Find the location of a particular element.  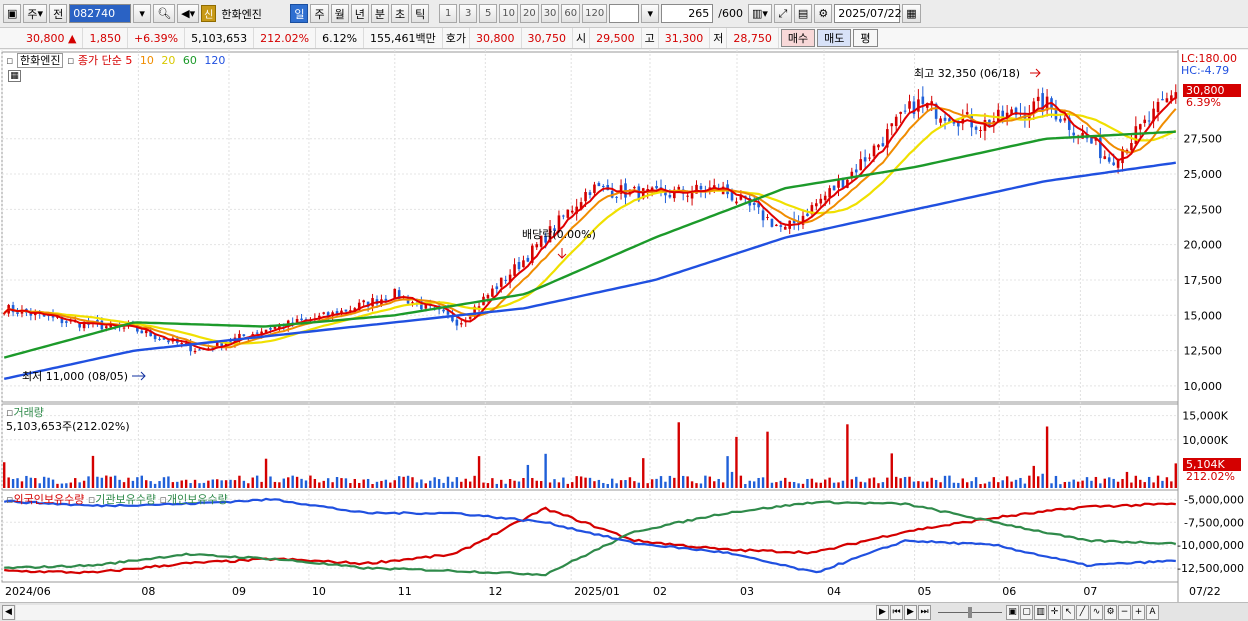

gear-icon: ⚙ is located at coordinates (823, 13).